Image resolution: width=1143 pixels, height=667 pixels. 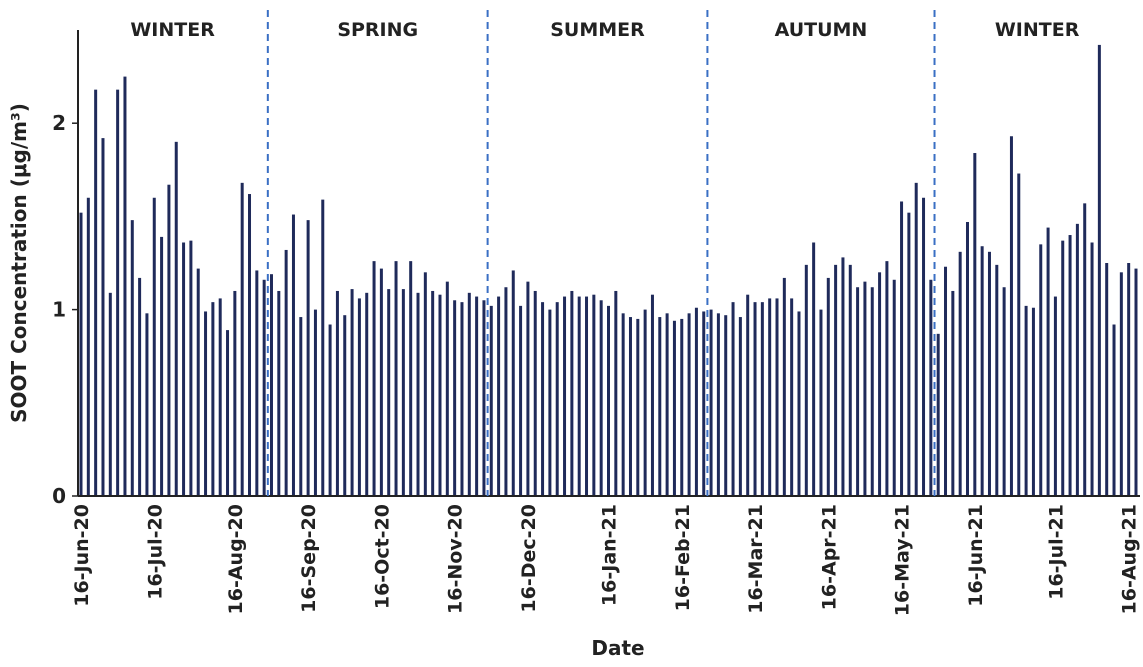 I want to click on x-tick-label: 16-Jun-21, so click(x=976, y=555).